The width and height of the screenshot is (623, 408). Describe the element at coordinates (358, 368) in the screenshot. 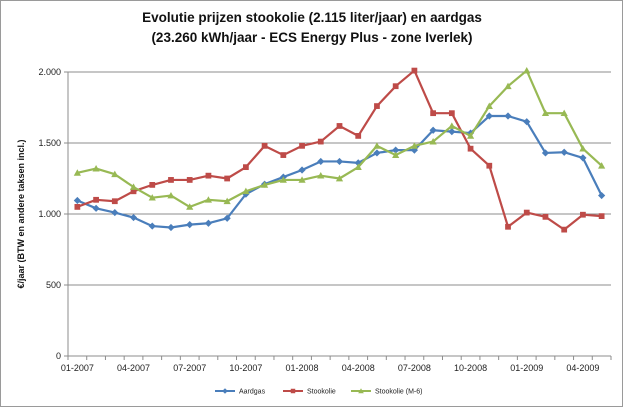

I see `x-tick-label: 04-2008` at that location.